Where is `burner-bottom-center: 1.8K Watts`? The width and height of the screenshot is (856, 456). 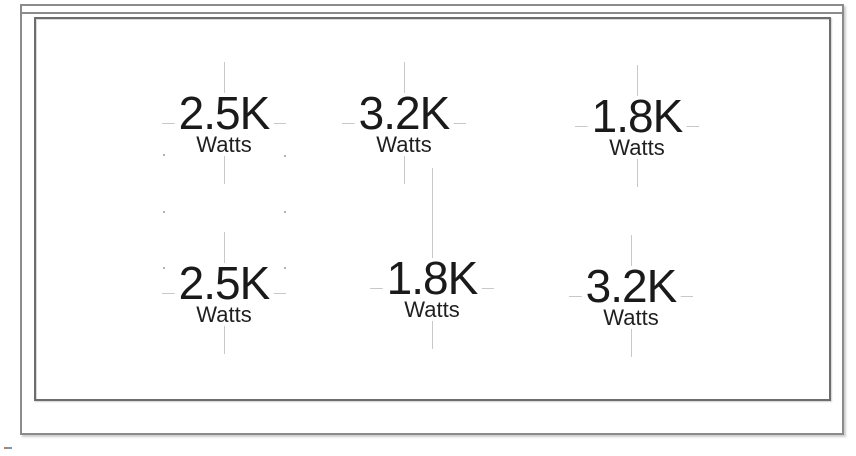 burner-bottom-center: 1.8K Watts is located at coordinates (432, 258).